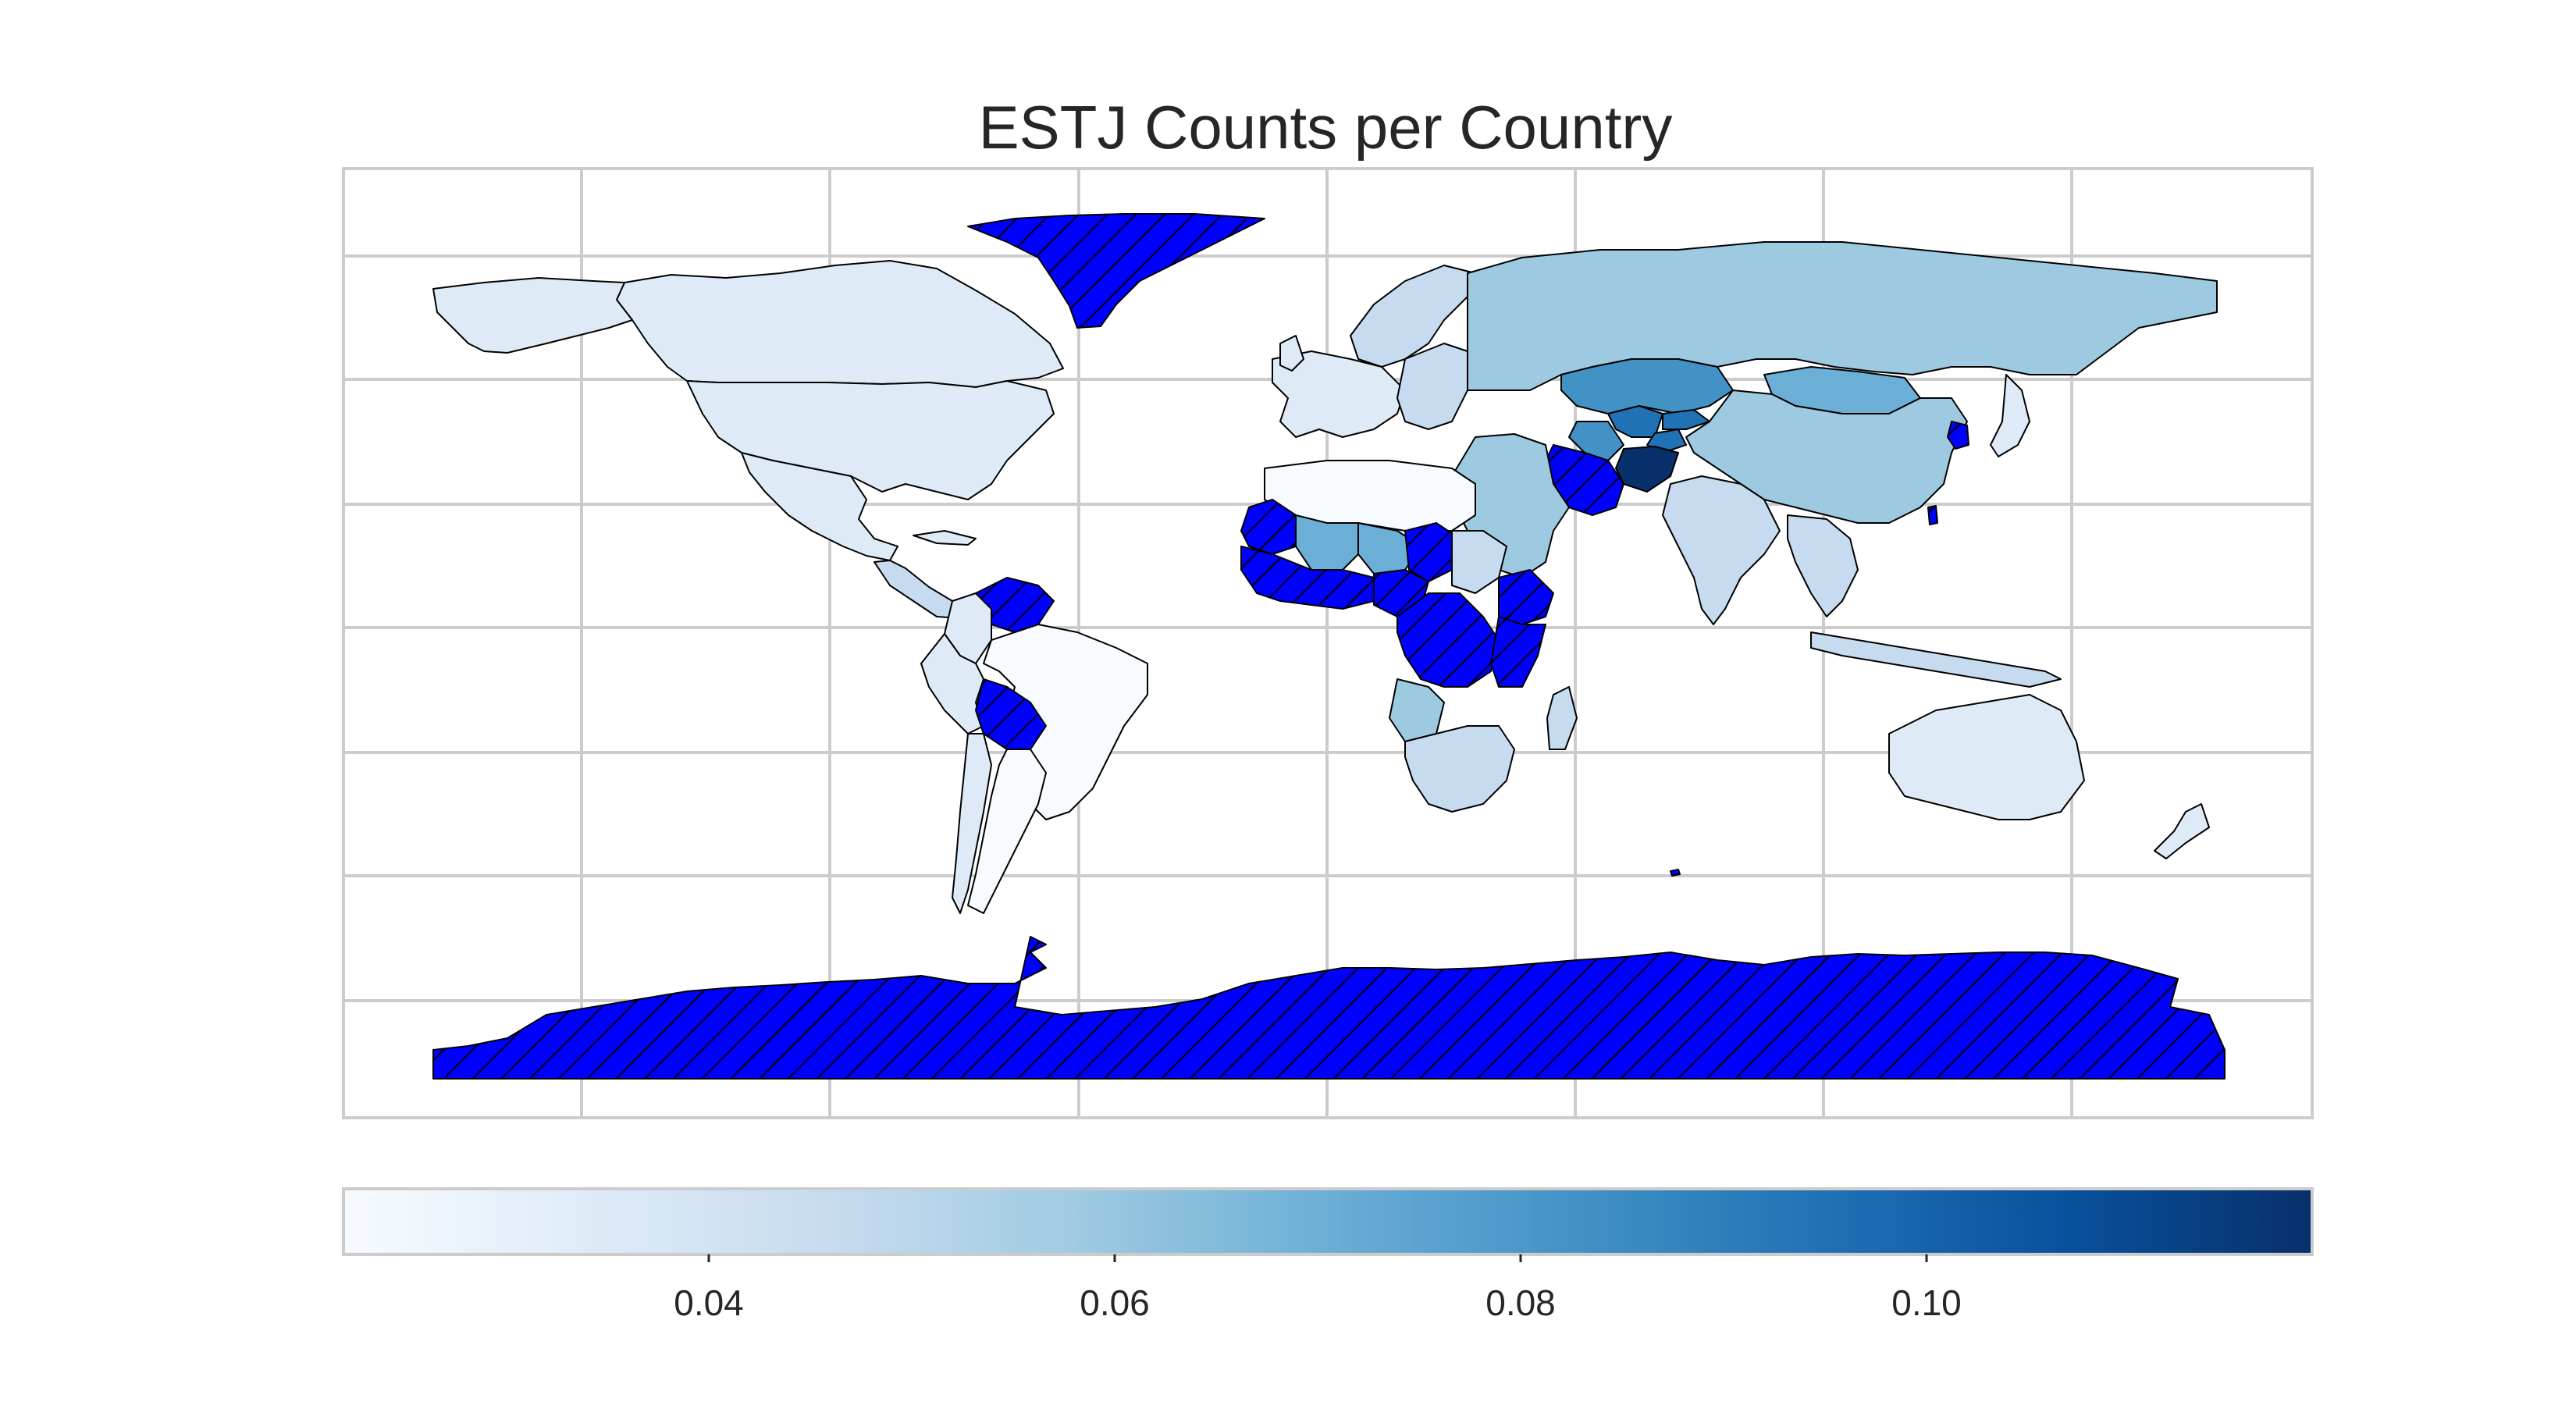  I want to click on country-west-africa, so click(1307, 578).